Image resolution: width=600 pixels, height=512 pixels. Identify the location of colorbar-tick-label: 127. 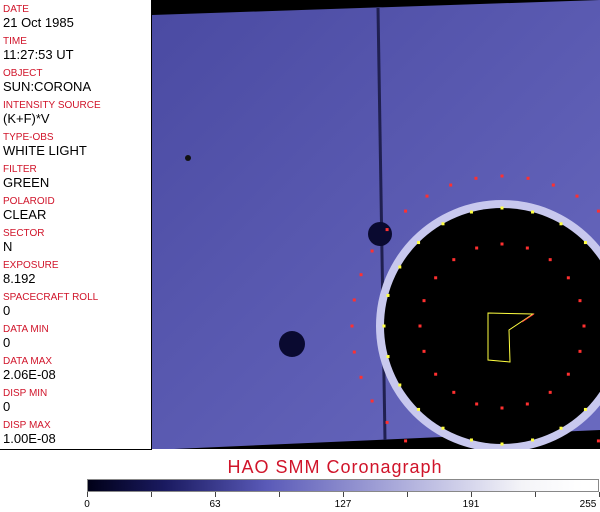
(343, 504).